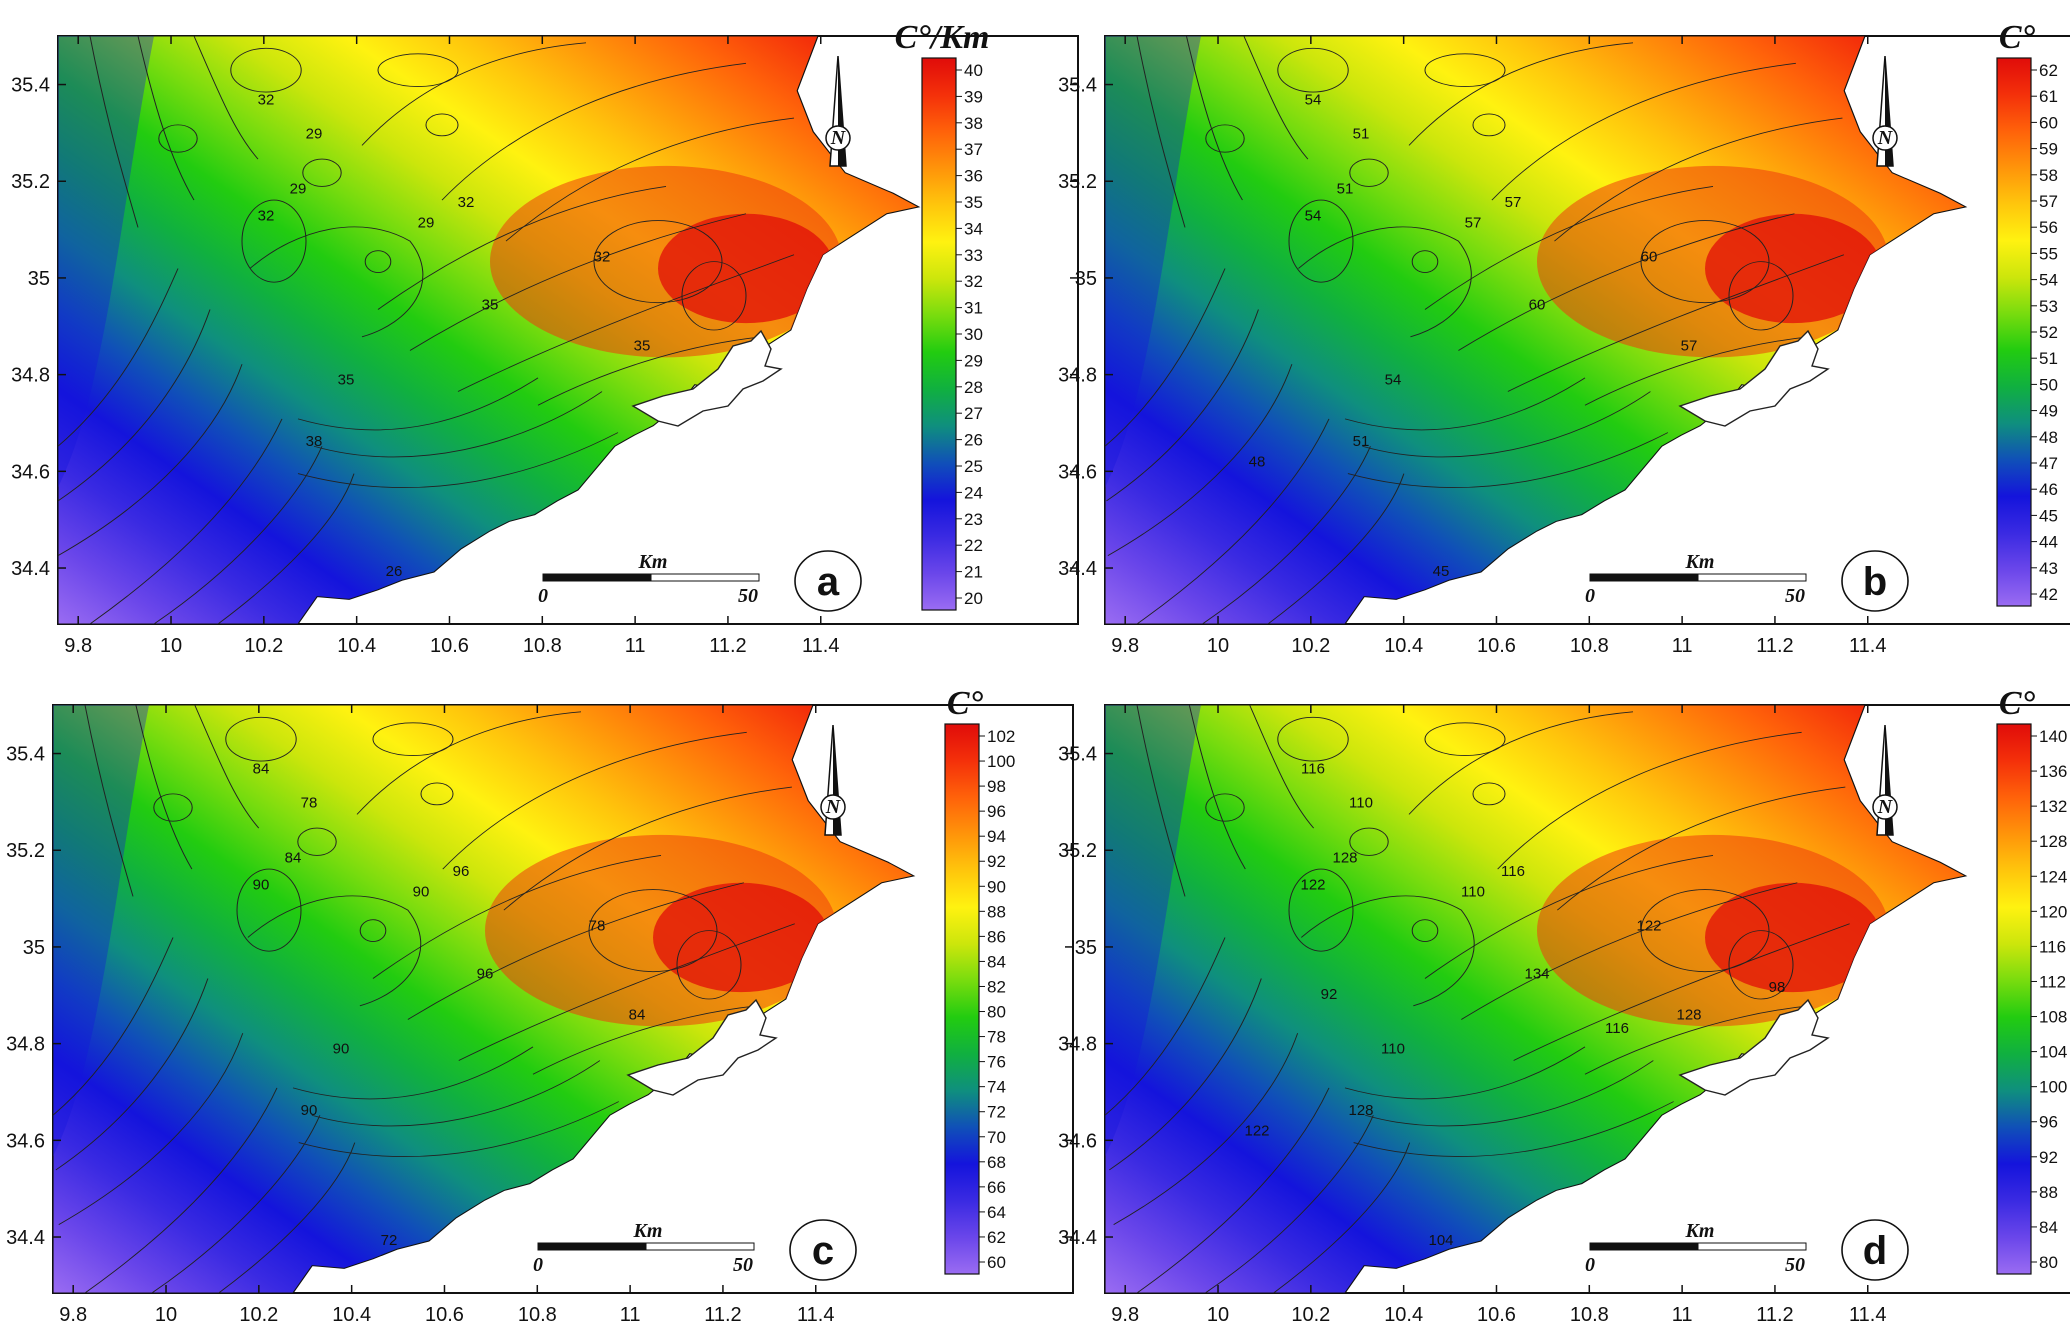 The height and width of the screenshot is (1332, 2070). I want to click on panel-letter-badge, so click(1875, 1250).